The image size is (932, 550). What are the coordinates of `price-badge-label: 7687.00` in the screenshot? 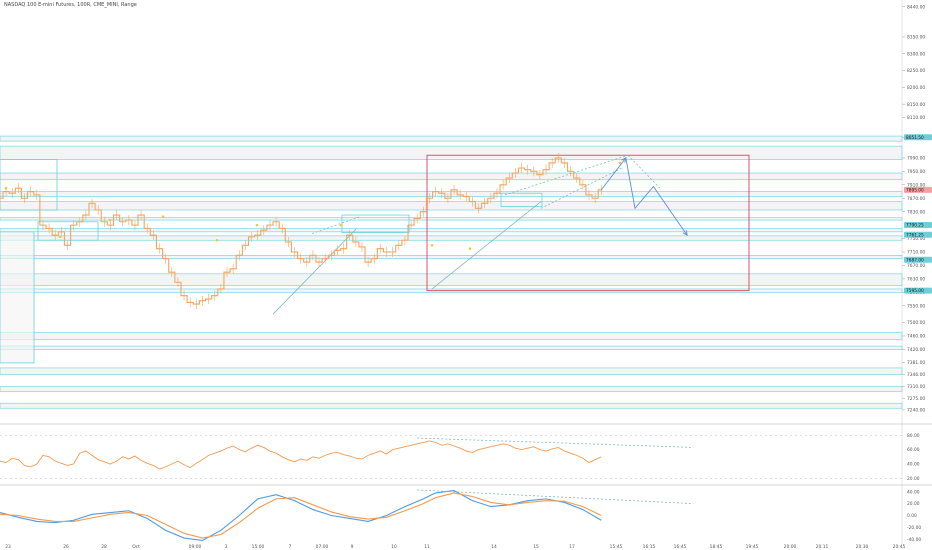 It's located at (915, 260).